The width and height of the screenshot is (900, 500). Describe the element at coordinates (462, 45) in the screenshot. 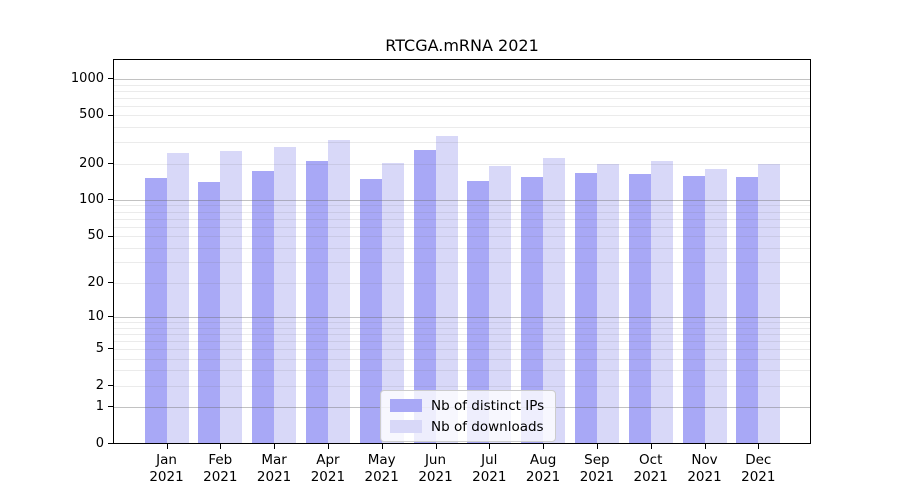

I see `chart-title: RTCGA.mRNA 2021` at that location.